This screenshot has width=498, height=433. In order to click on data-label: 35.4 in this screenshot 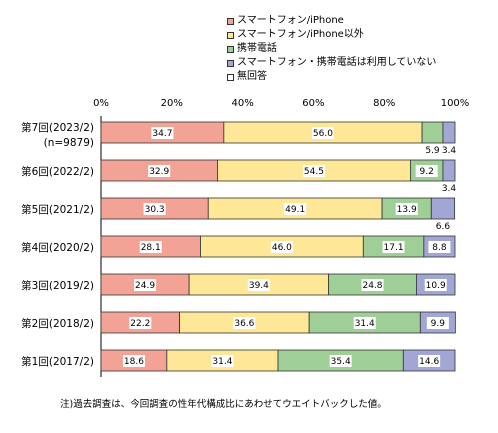, I will do `click(341, 362)`.